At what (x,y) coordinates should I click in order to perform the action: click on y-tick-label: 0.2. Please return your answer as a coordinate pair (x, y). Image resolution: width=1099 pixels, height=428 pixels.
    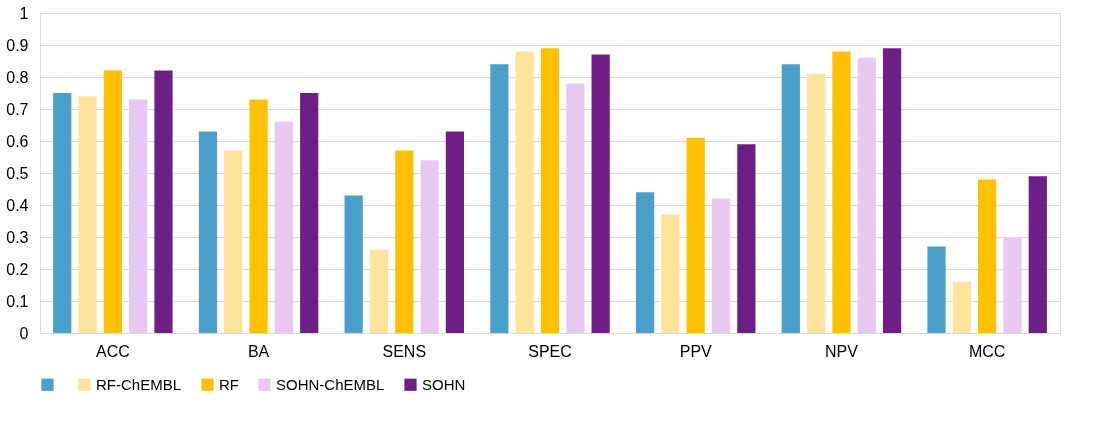
    Looking at the image, I should click on (17, 269).